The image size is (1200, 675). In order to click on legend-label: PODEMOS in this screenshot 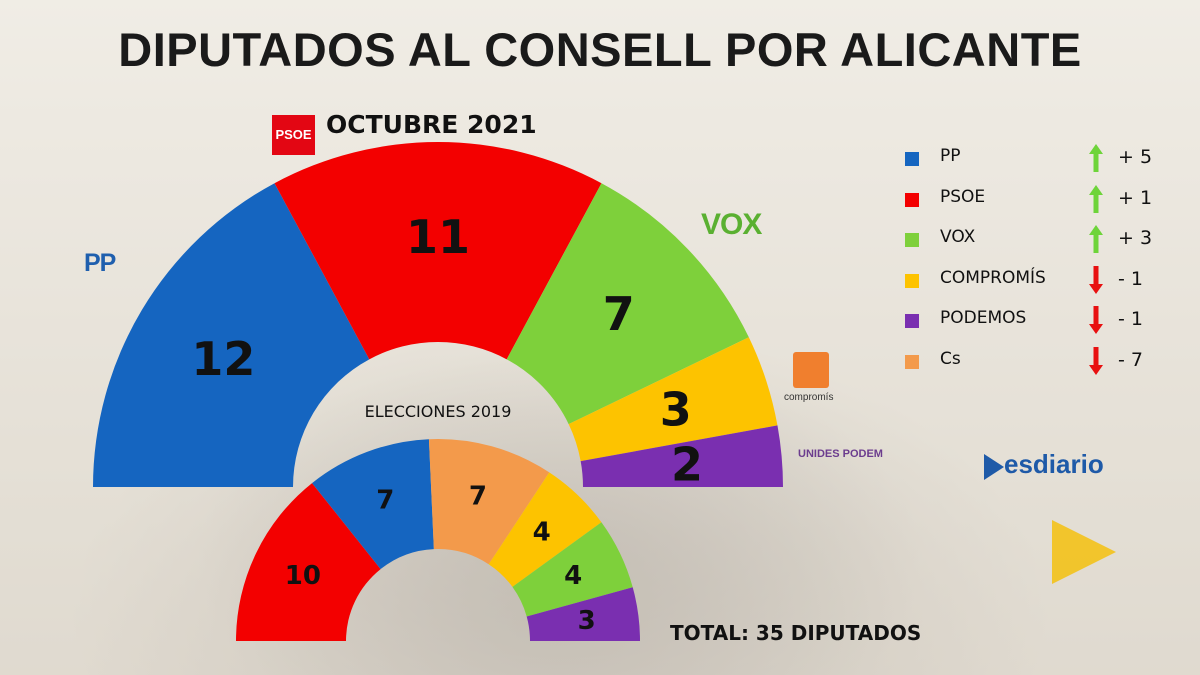, I will do `click(983, 318)`.